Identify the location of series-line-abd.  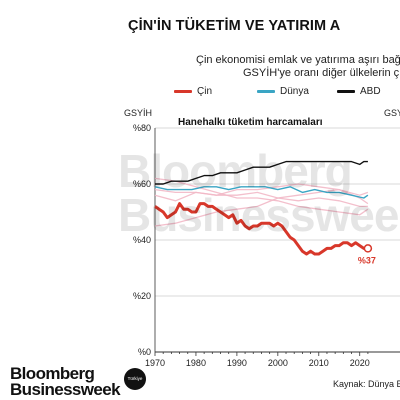
(261, 172).